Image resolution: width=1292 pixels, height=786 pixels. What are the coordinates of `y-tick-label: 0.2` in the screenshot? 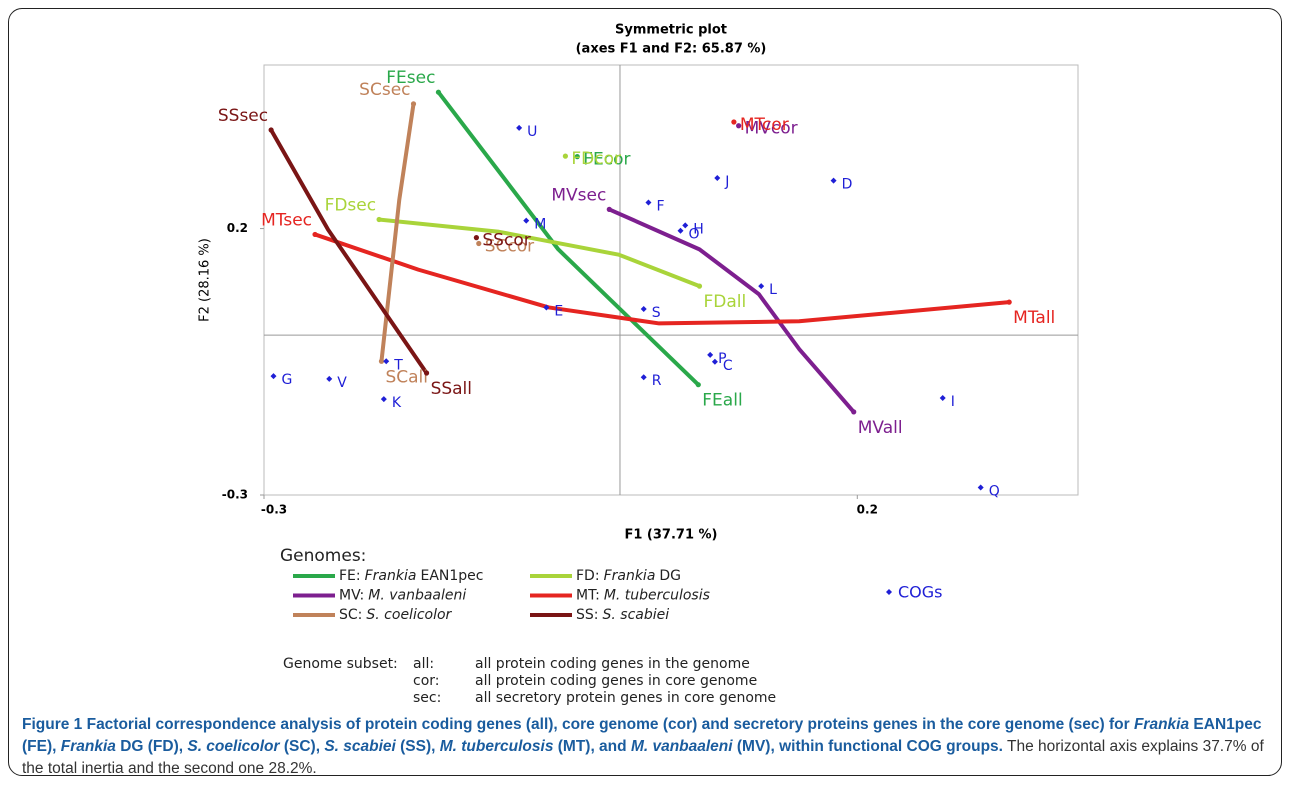 It's located at (237, 228).